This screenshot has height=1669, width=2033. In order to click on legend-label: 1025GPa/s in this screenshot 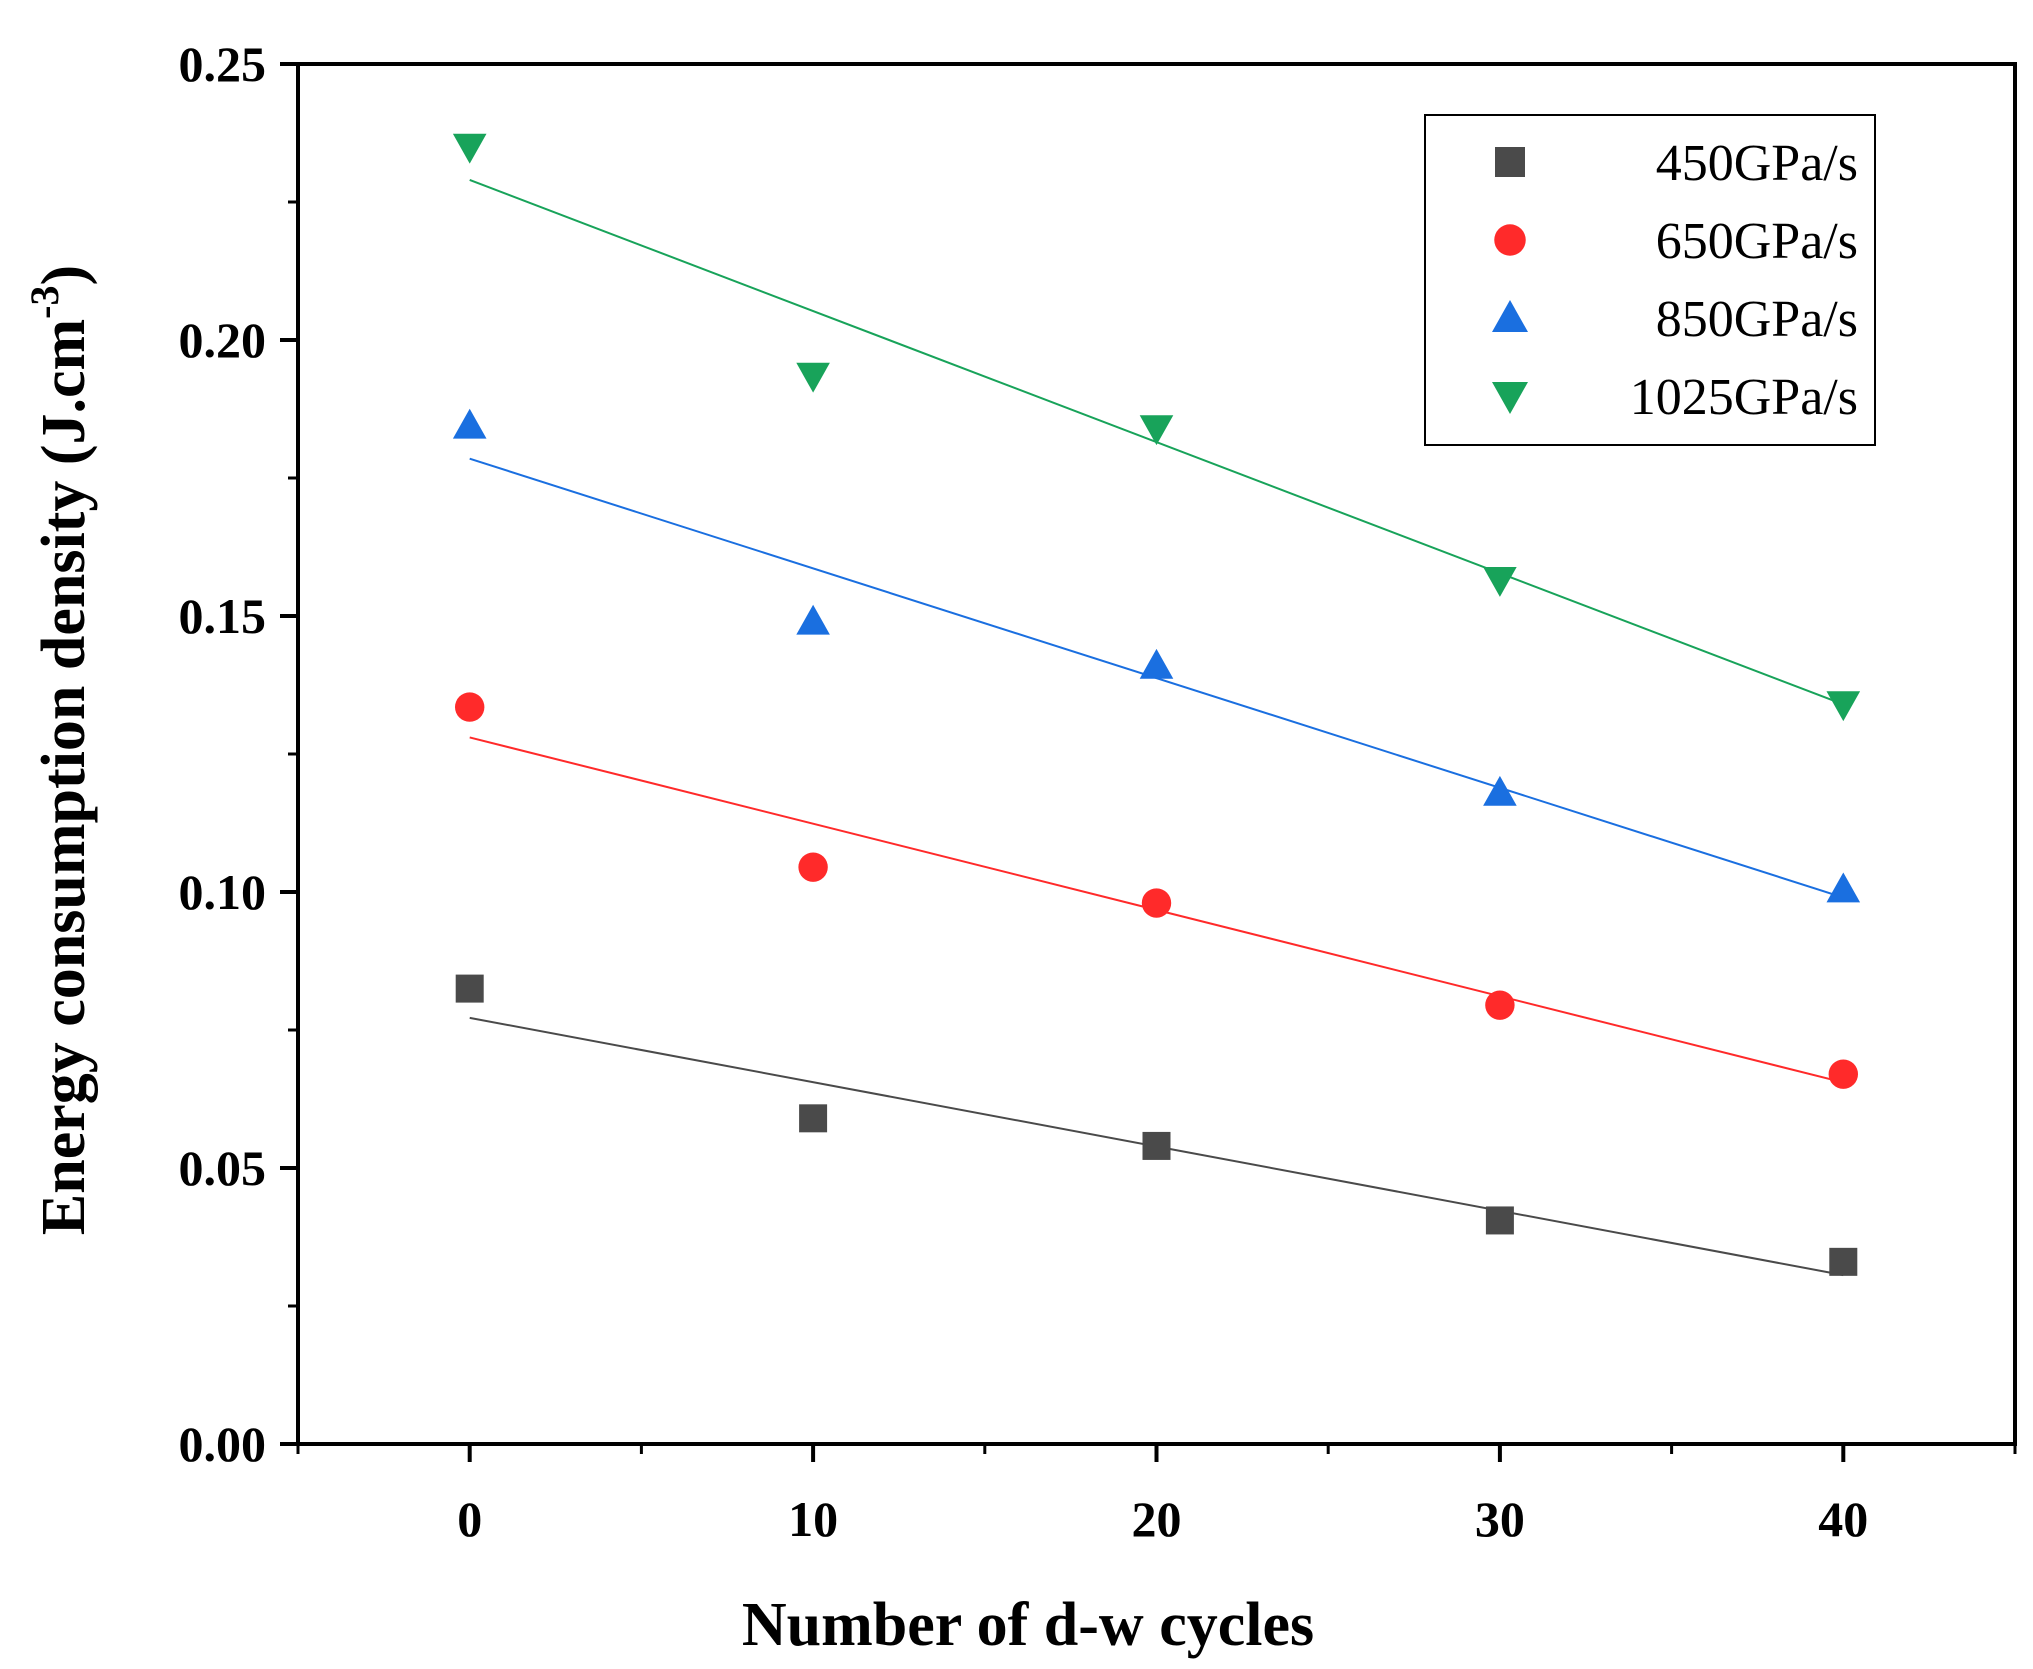, I will do `click(1744, 397)`.